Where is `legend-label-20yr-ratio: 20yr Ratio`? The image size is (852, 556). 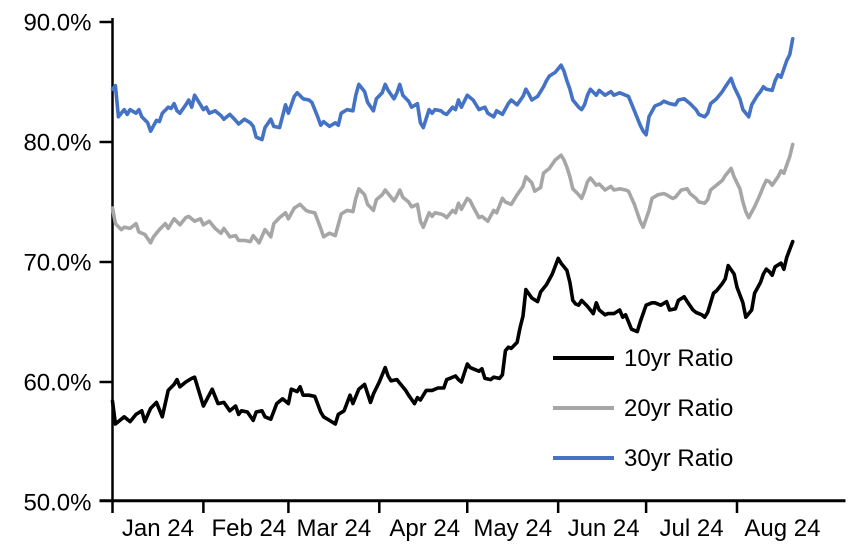 legend-label-20yr-ratio: 20yr Ratio is located at coordinates (678, 408).